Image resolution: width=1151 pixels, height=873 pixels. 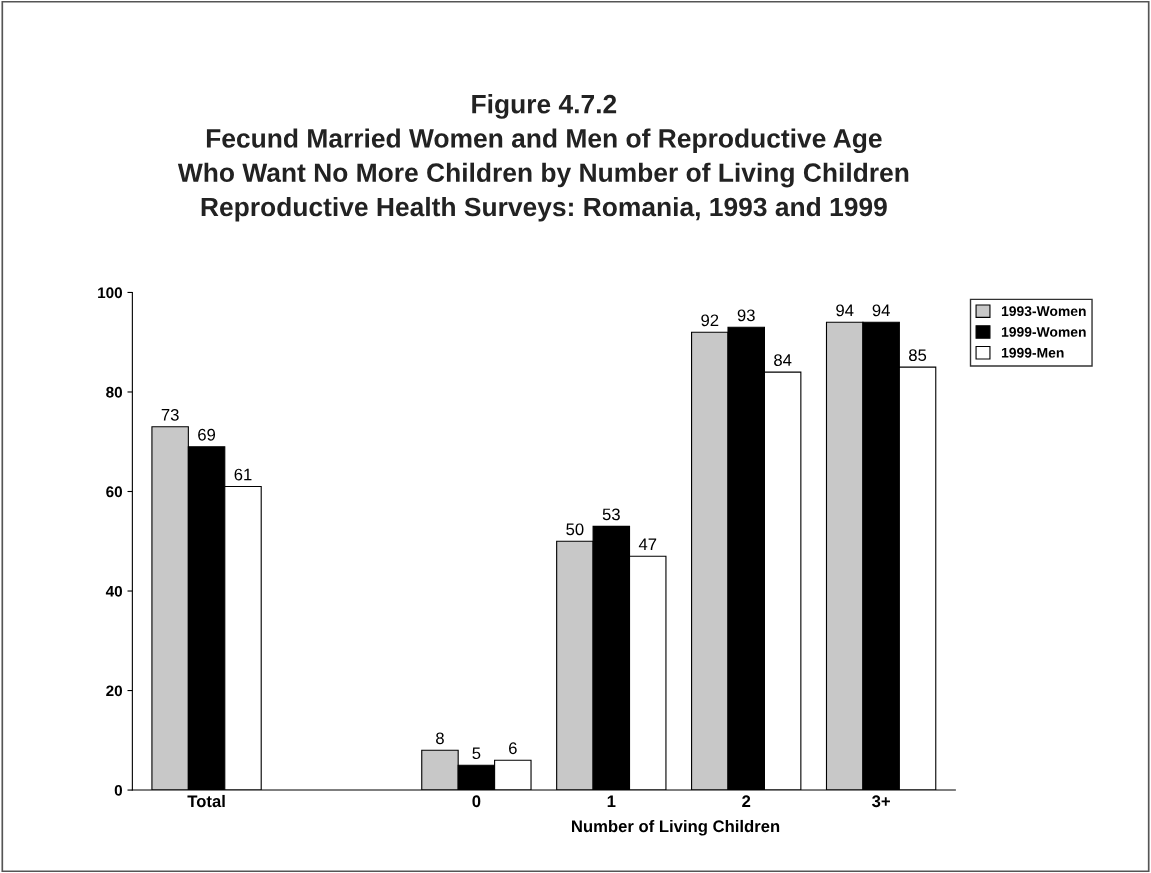 I want to click on legend-label: 1999-Men, so click(x=1032, y=352).